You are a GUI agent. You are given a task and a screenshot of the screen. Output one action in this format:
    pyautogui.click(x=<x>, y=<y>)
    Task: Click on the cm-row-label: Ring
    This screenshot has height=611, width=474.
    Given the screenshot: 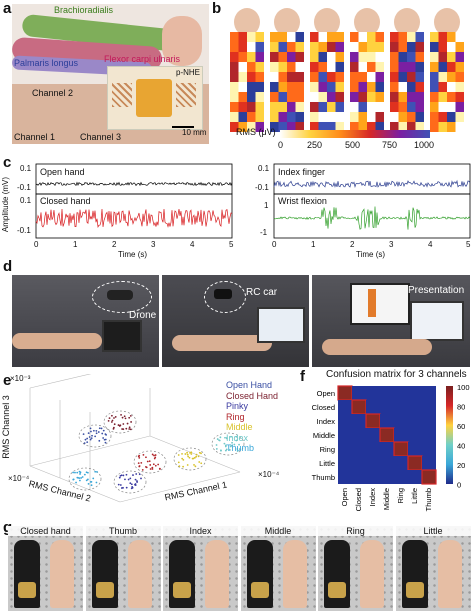 What is the action you would take?
    pyautogui.click(x=327, y=449)
    